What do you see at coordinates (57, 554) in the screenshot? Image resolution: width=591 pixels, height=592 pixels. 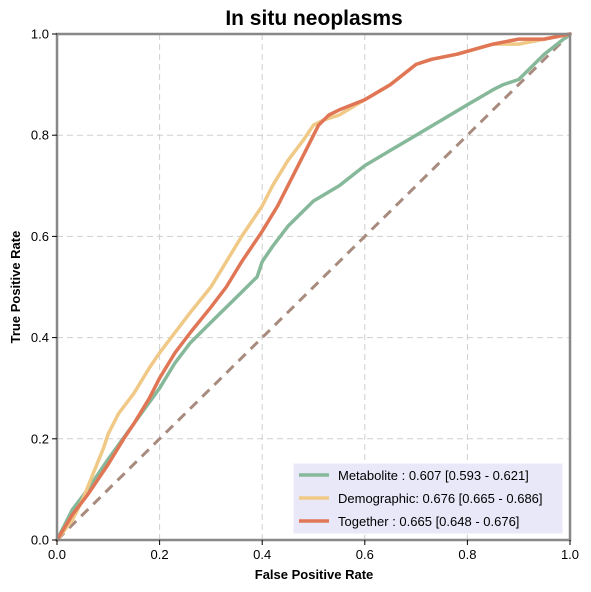 I see `x-tick-label-0: 0.0` at bounding box center [57, 554].